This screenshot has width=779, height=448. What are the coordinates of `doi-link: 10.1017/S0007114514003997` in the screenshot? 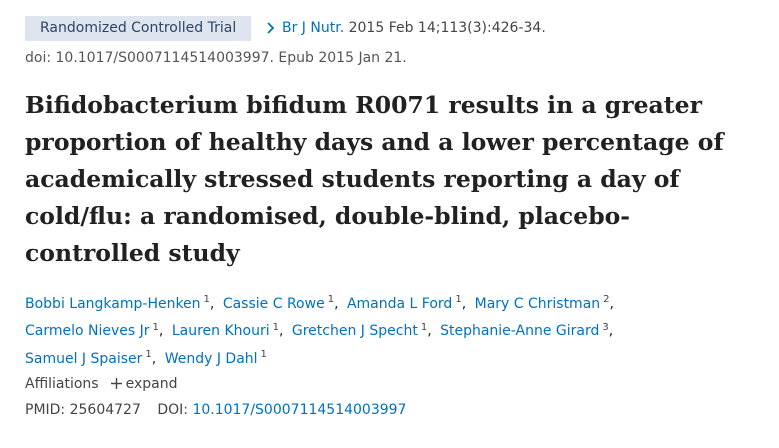 It's located at (299, 410).